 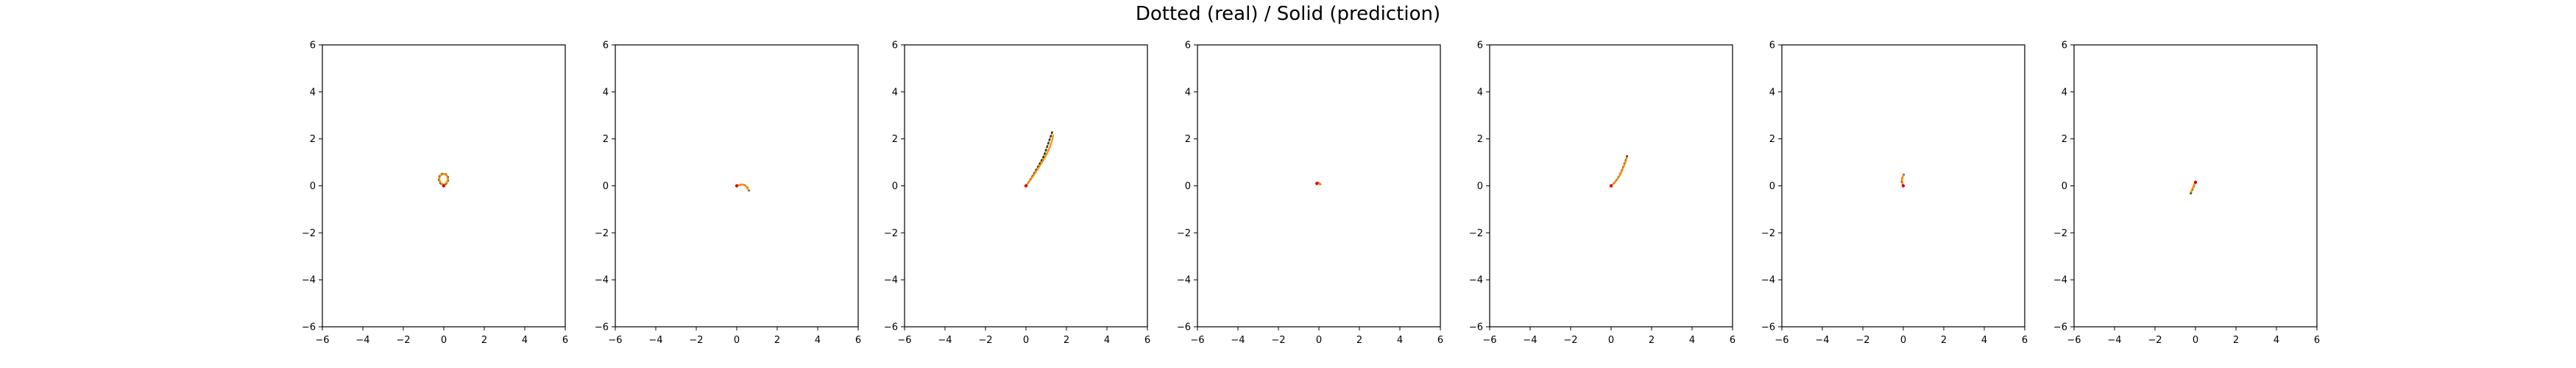 What do you see at coordinates (1895, 193) in the screenshot?
I see `subplot-6: −6 −4 −2 0 2 4 6 −6 −4 −2 0 2 4 6` at bounding box center [1895, 193].